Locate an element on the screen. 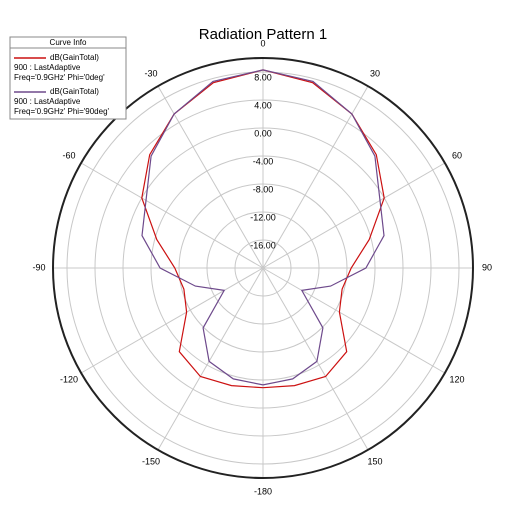 Image resolution: width=508 pixels, height=507 pixels. theta-tick-label: 120 is located at coordinates (456, 379).